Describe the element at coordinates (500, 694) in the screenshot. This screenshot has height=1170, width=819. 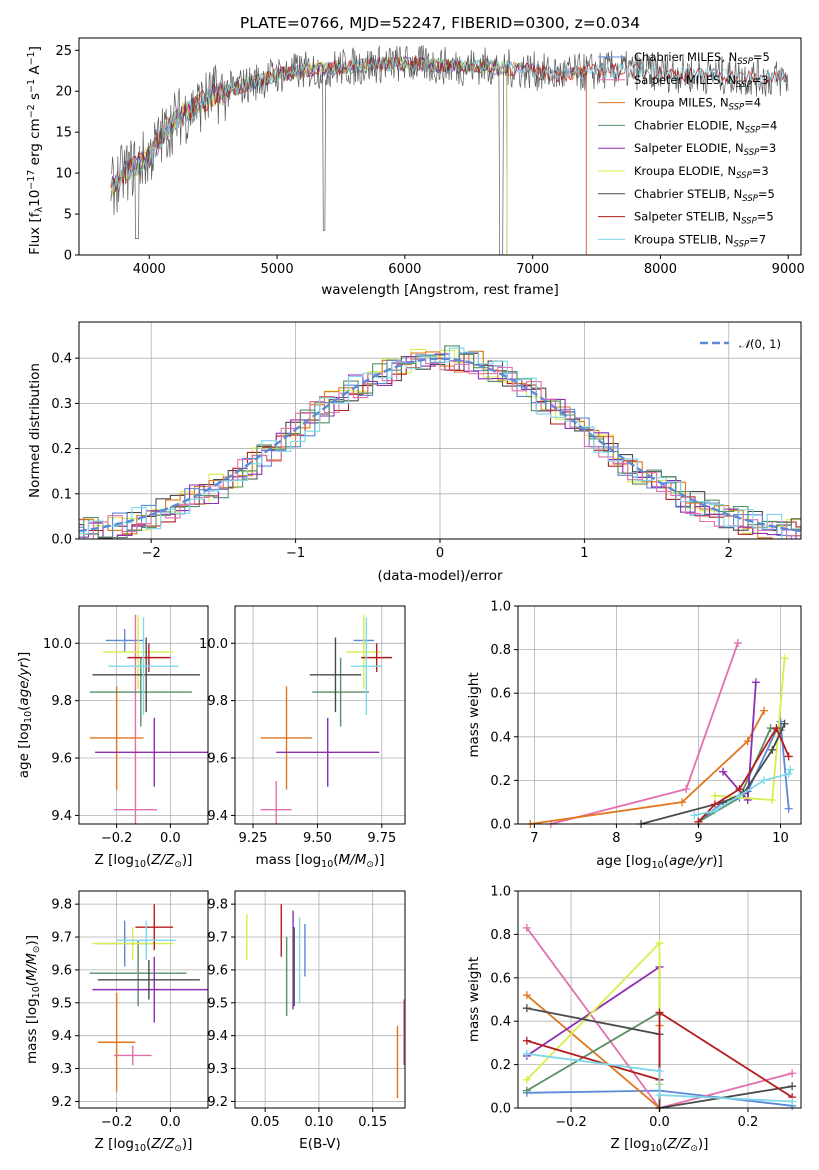
I see `y-tick-label: 0.6` at that location.